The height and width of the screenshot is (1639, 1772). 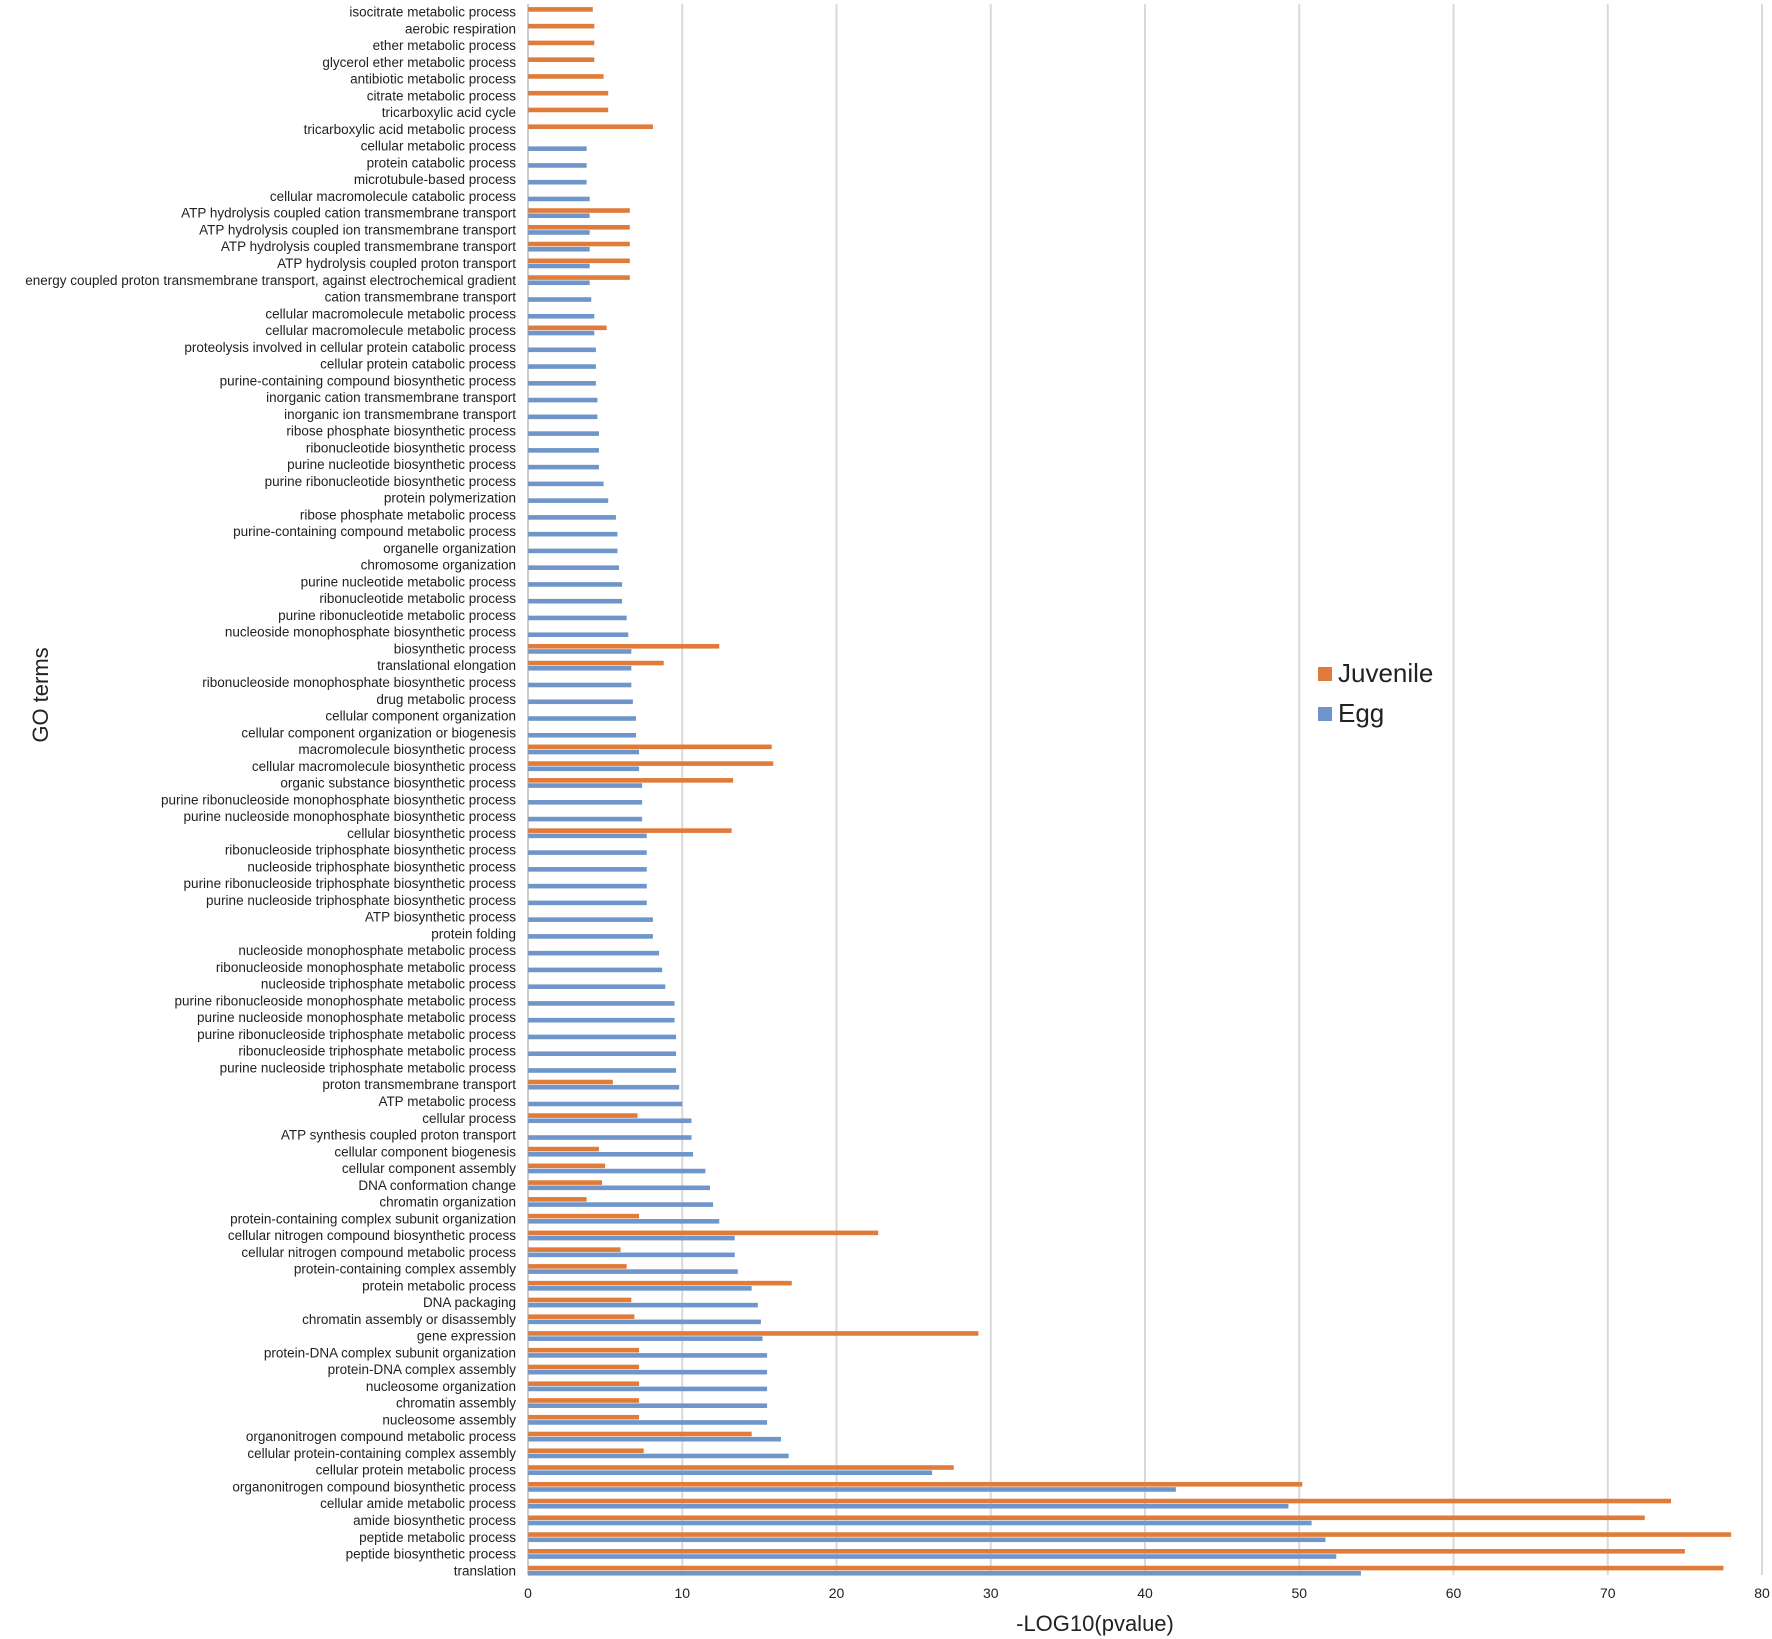 I want to click on bar-egg-organonitrogen-compound-biosynthetic-process, so click(x=852, y=1489).